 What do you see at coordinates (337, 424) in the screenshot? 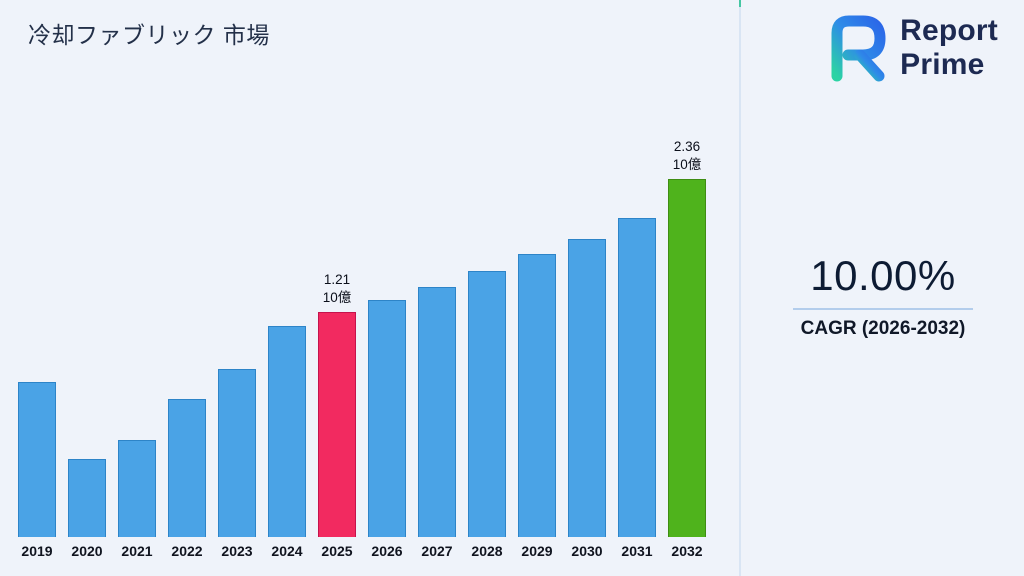
I see `bar-2025` at bounding box center [337, 424].